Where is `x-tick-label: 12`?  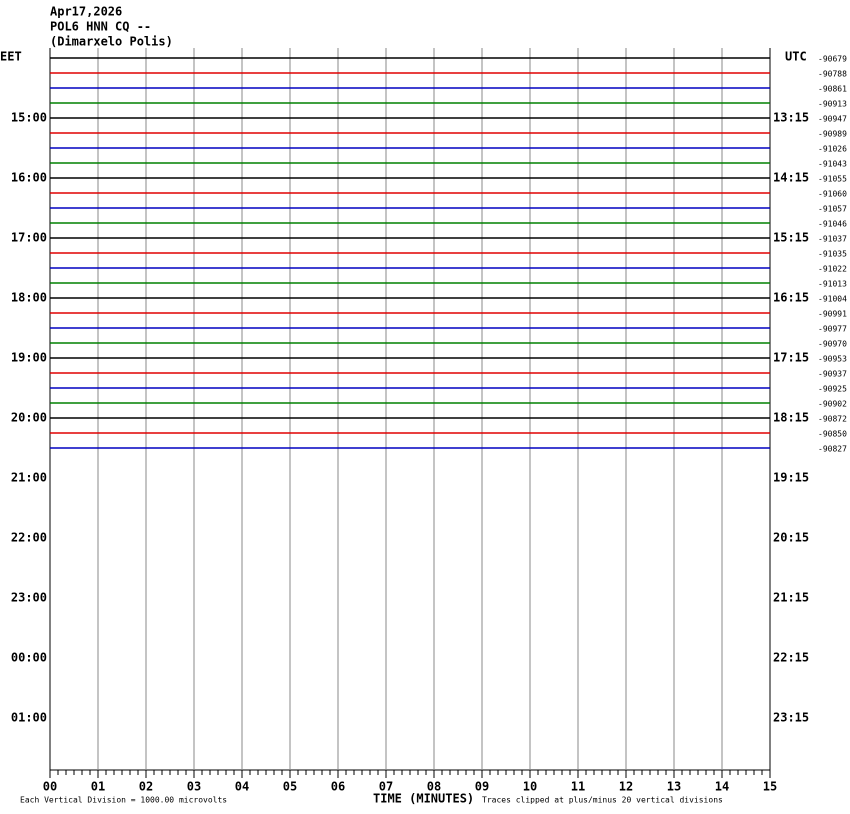 x-tick-label: 12 is located at coordinates (626, 787).